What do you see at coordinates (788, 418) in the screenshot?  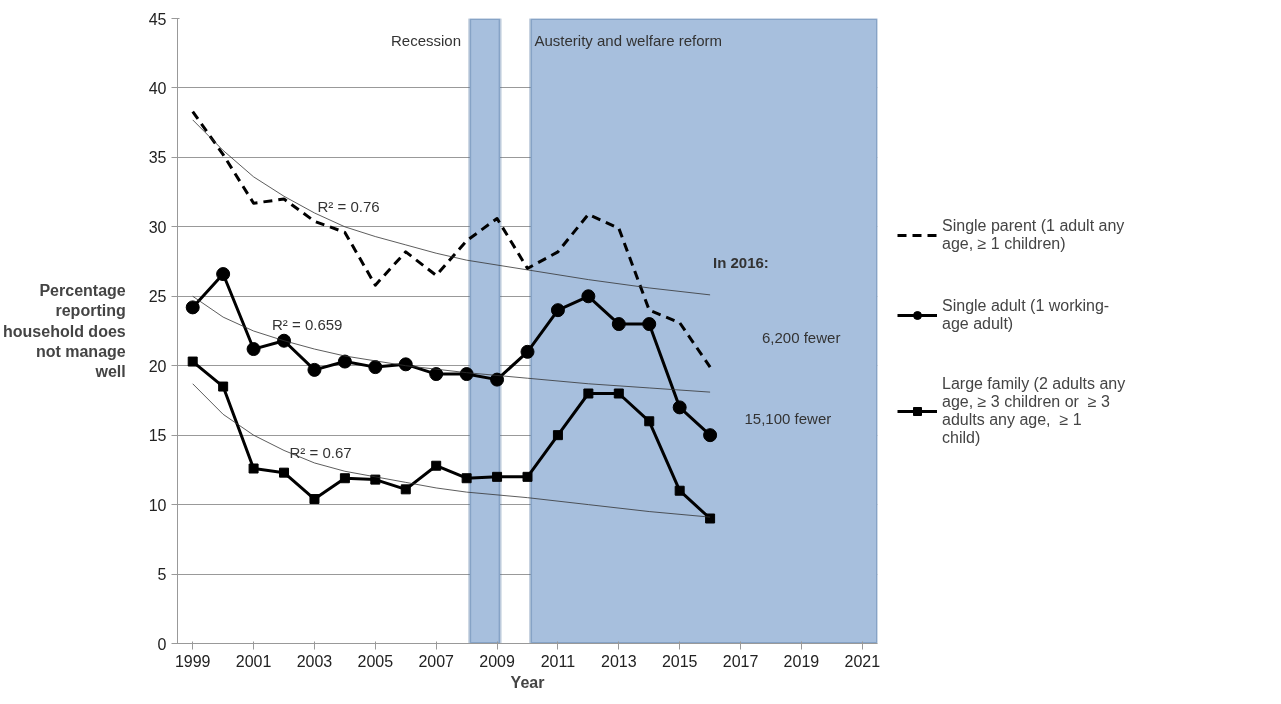 I see `annotation: 15,100 fewer` at bounding box center [788, 418].